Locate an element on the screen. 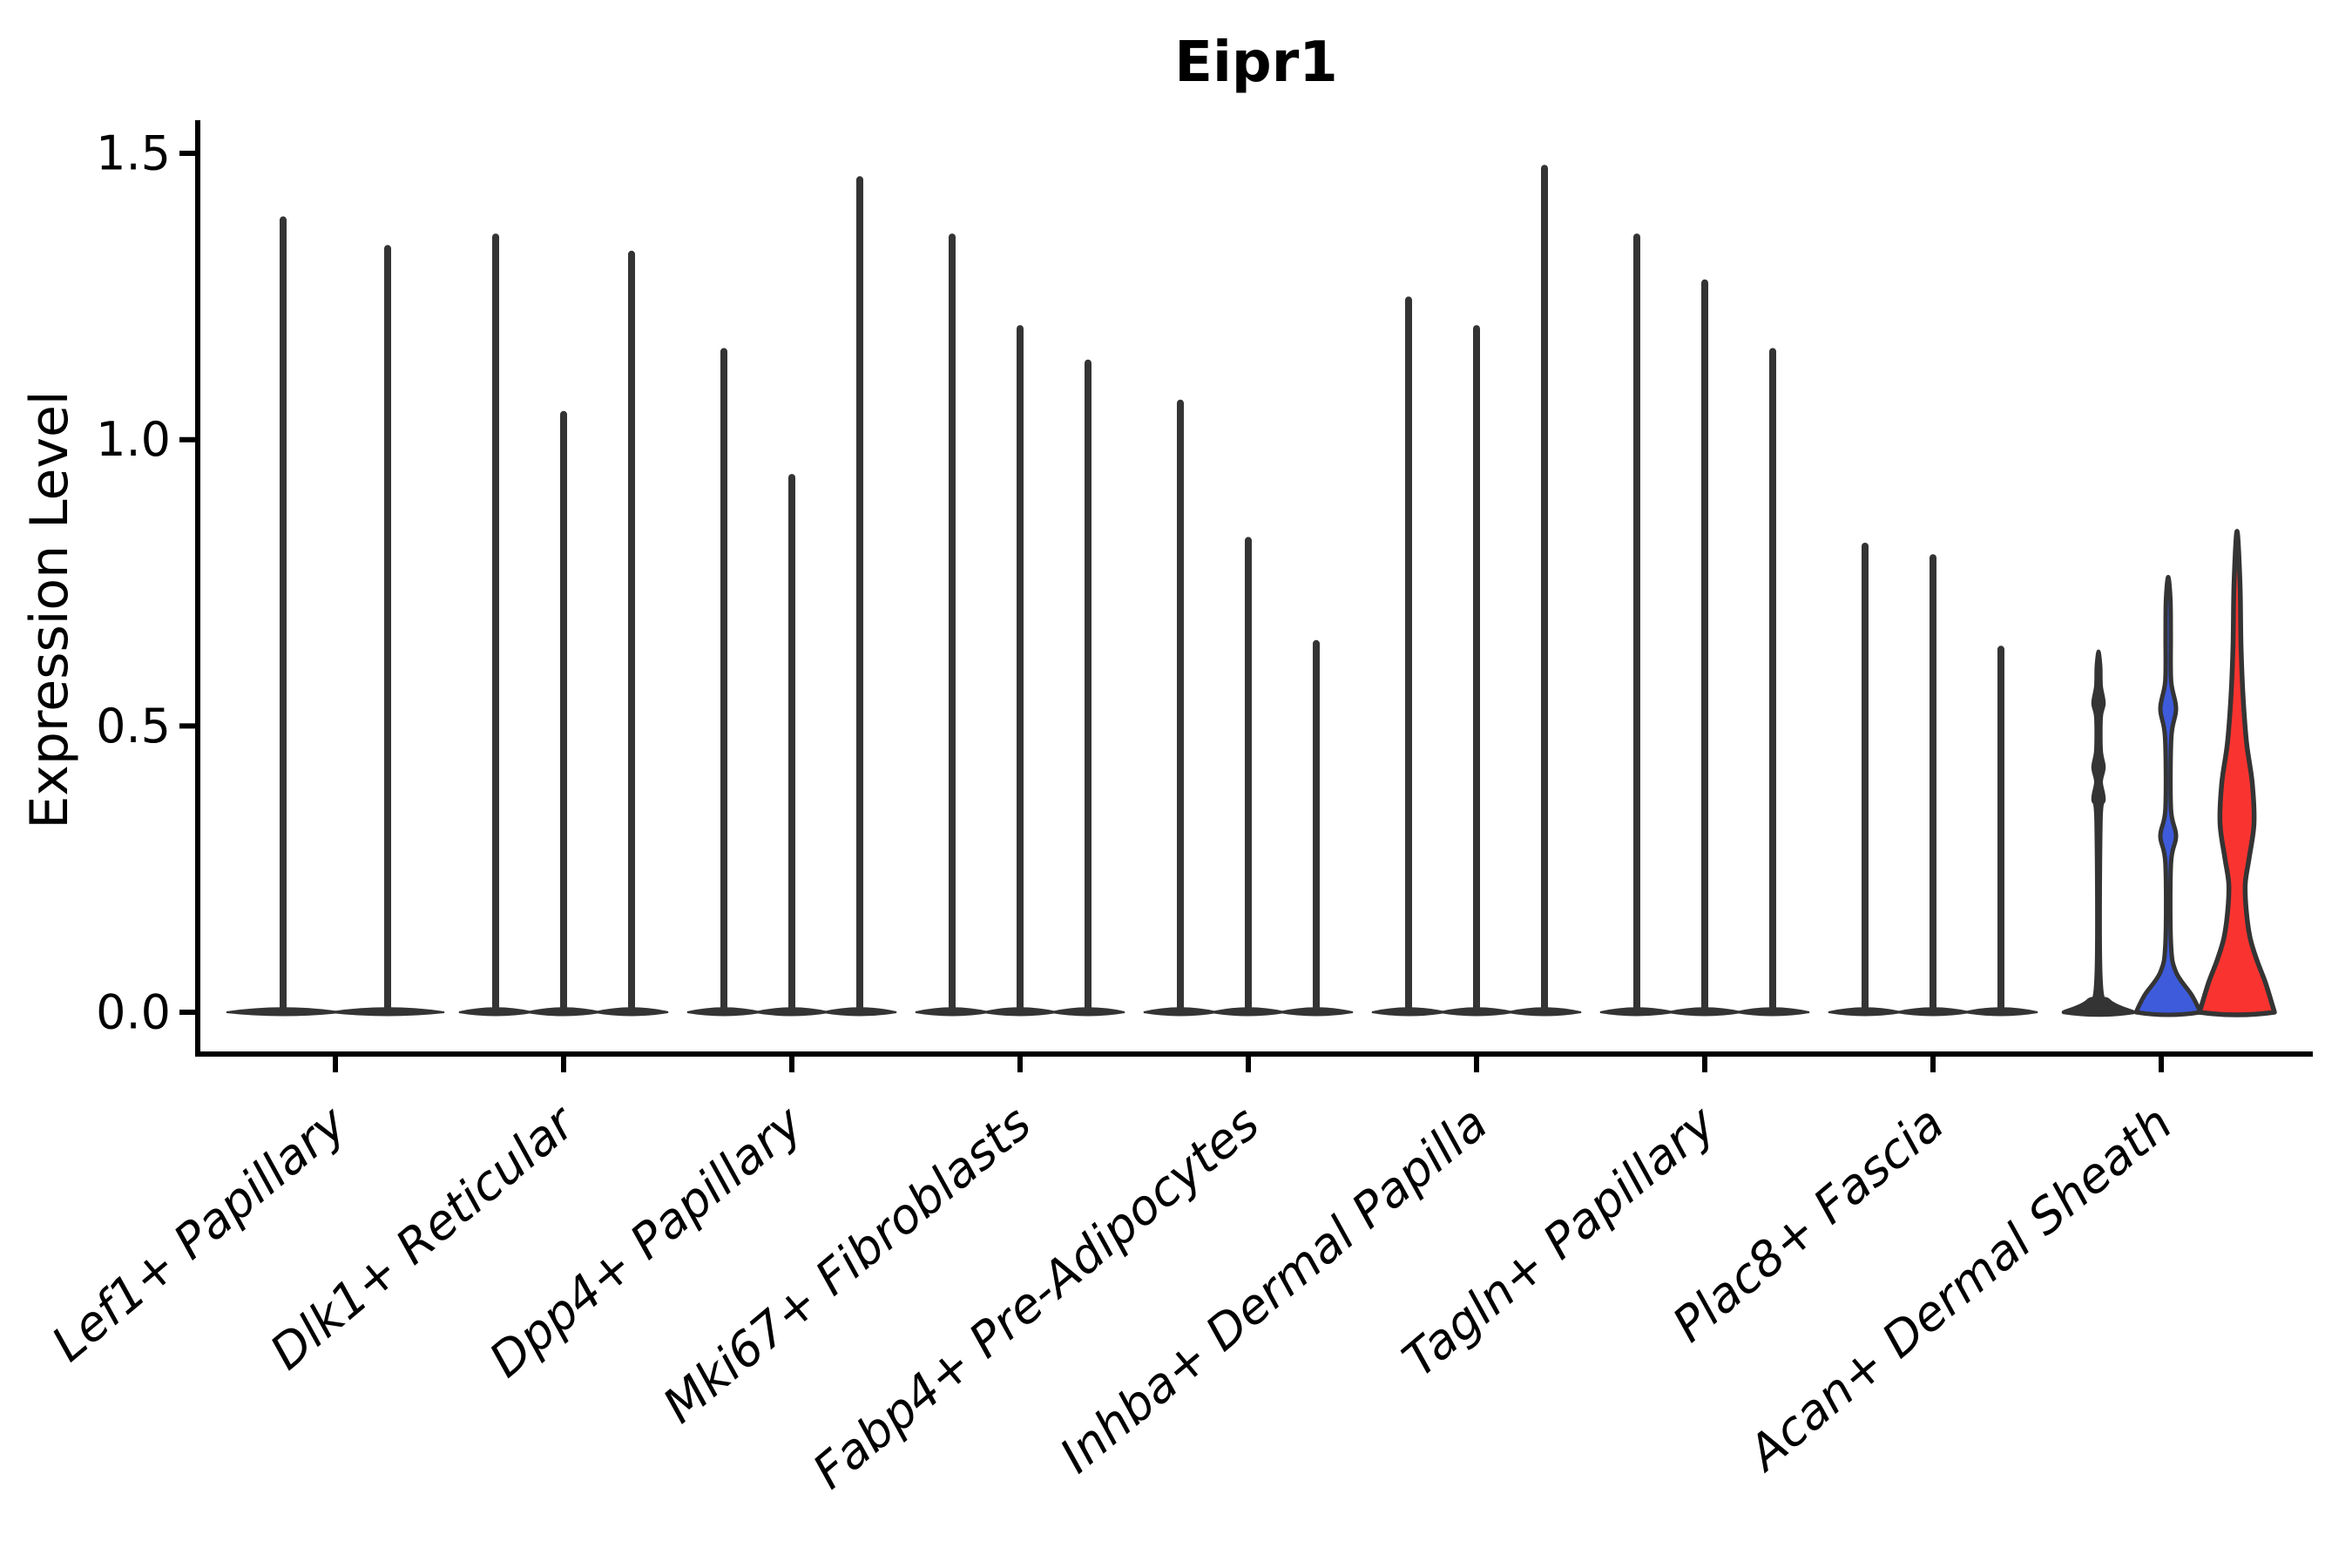 The width and height of the screenshot is (2352, 1568). y-tick-label: 0.5 is located at coordinates (134, 726).